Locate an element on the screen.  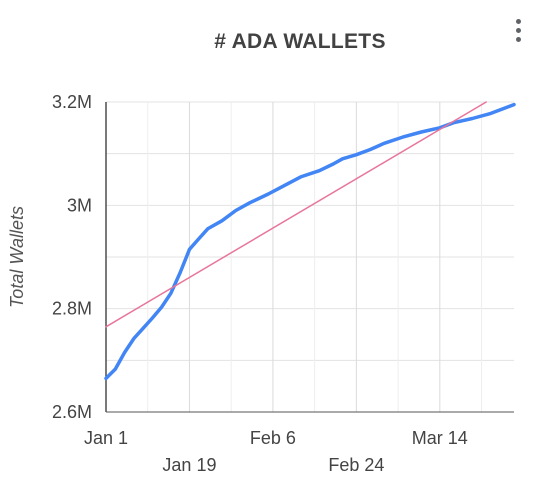
more-options-button is located at coordinates (518, 30).